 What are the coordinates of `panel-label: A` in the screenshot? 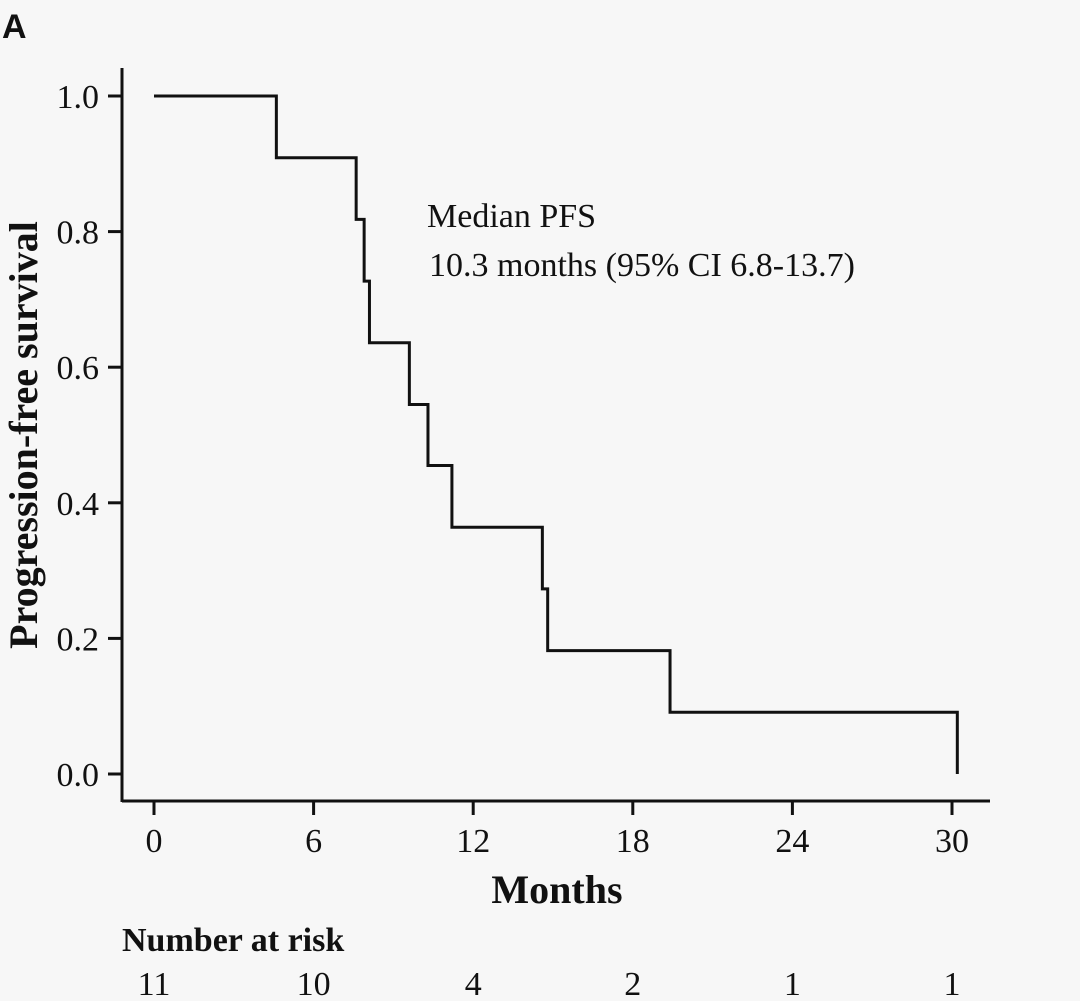 It's located at (14, 27).